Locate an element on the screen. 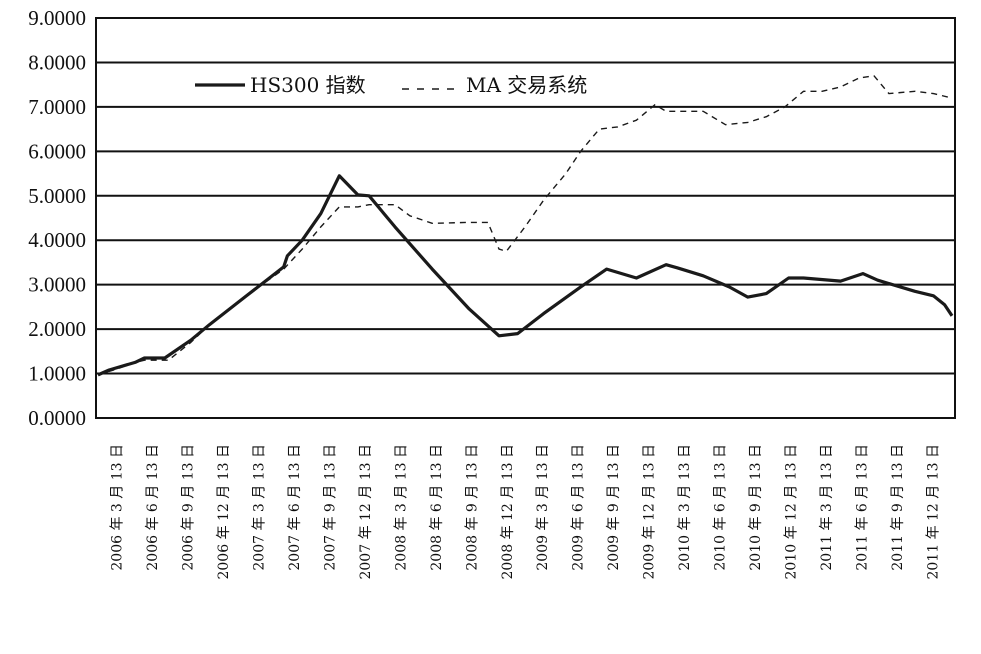 This screenshot has width=981, height=654. x-tick-label: 2009 年 6 月 13 日 is located at coordinates (579, 507).